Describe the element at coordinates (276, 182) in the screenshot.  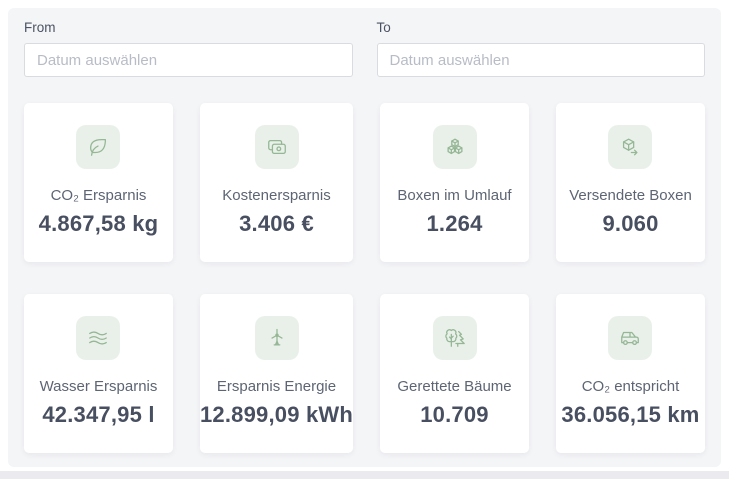
I see `card-cost-savings: Kostenersparnis 3.406 €` at that location.